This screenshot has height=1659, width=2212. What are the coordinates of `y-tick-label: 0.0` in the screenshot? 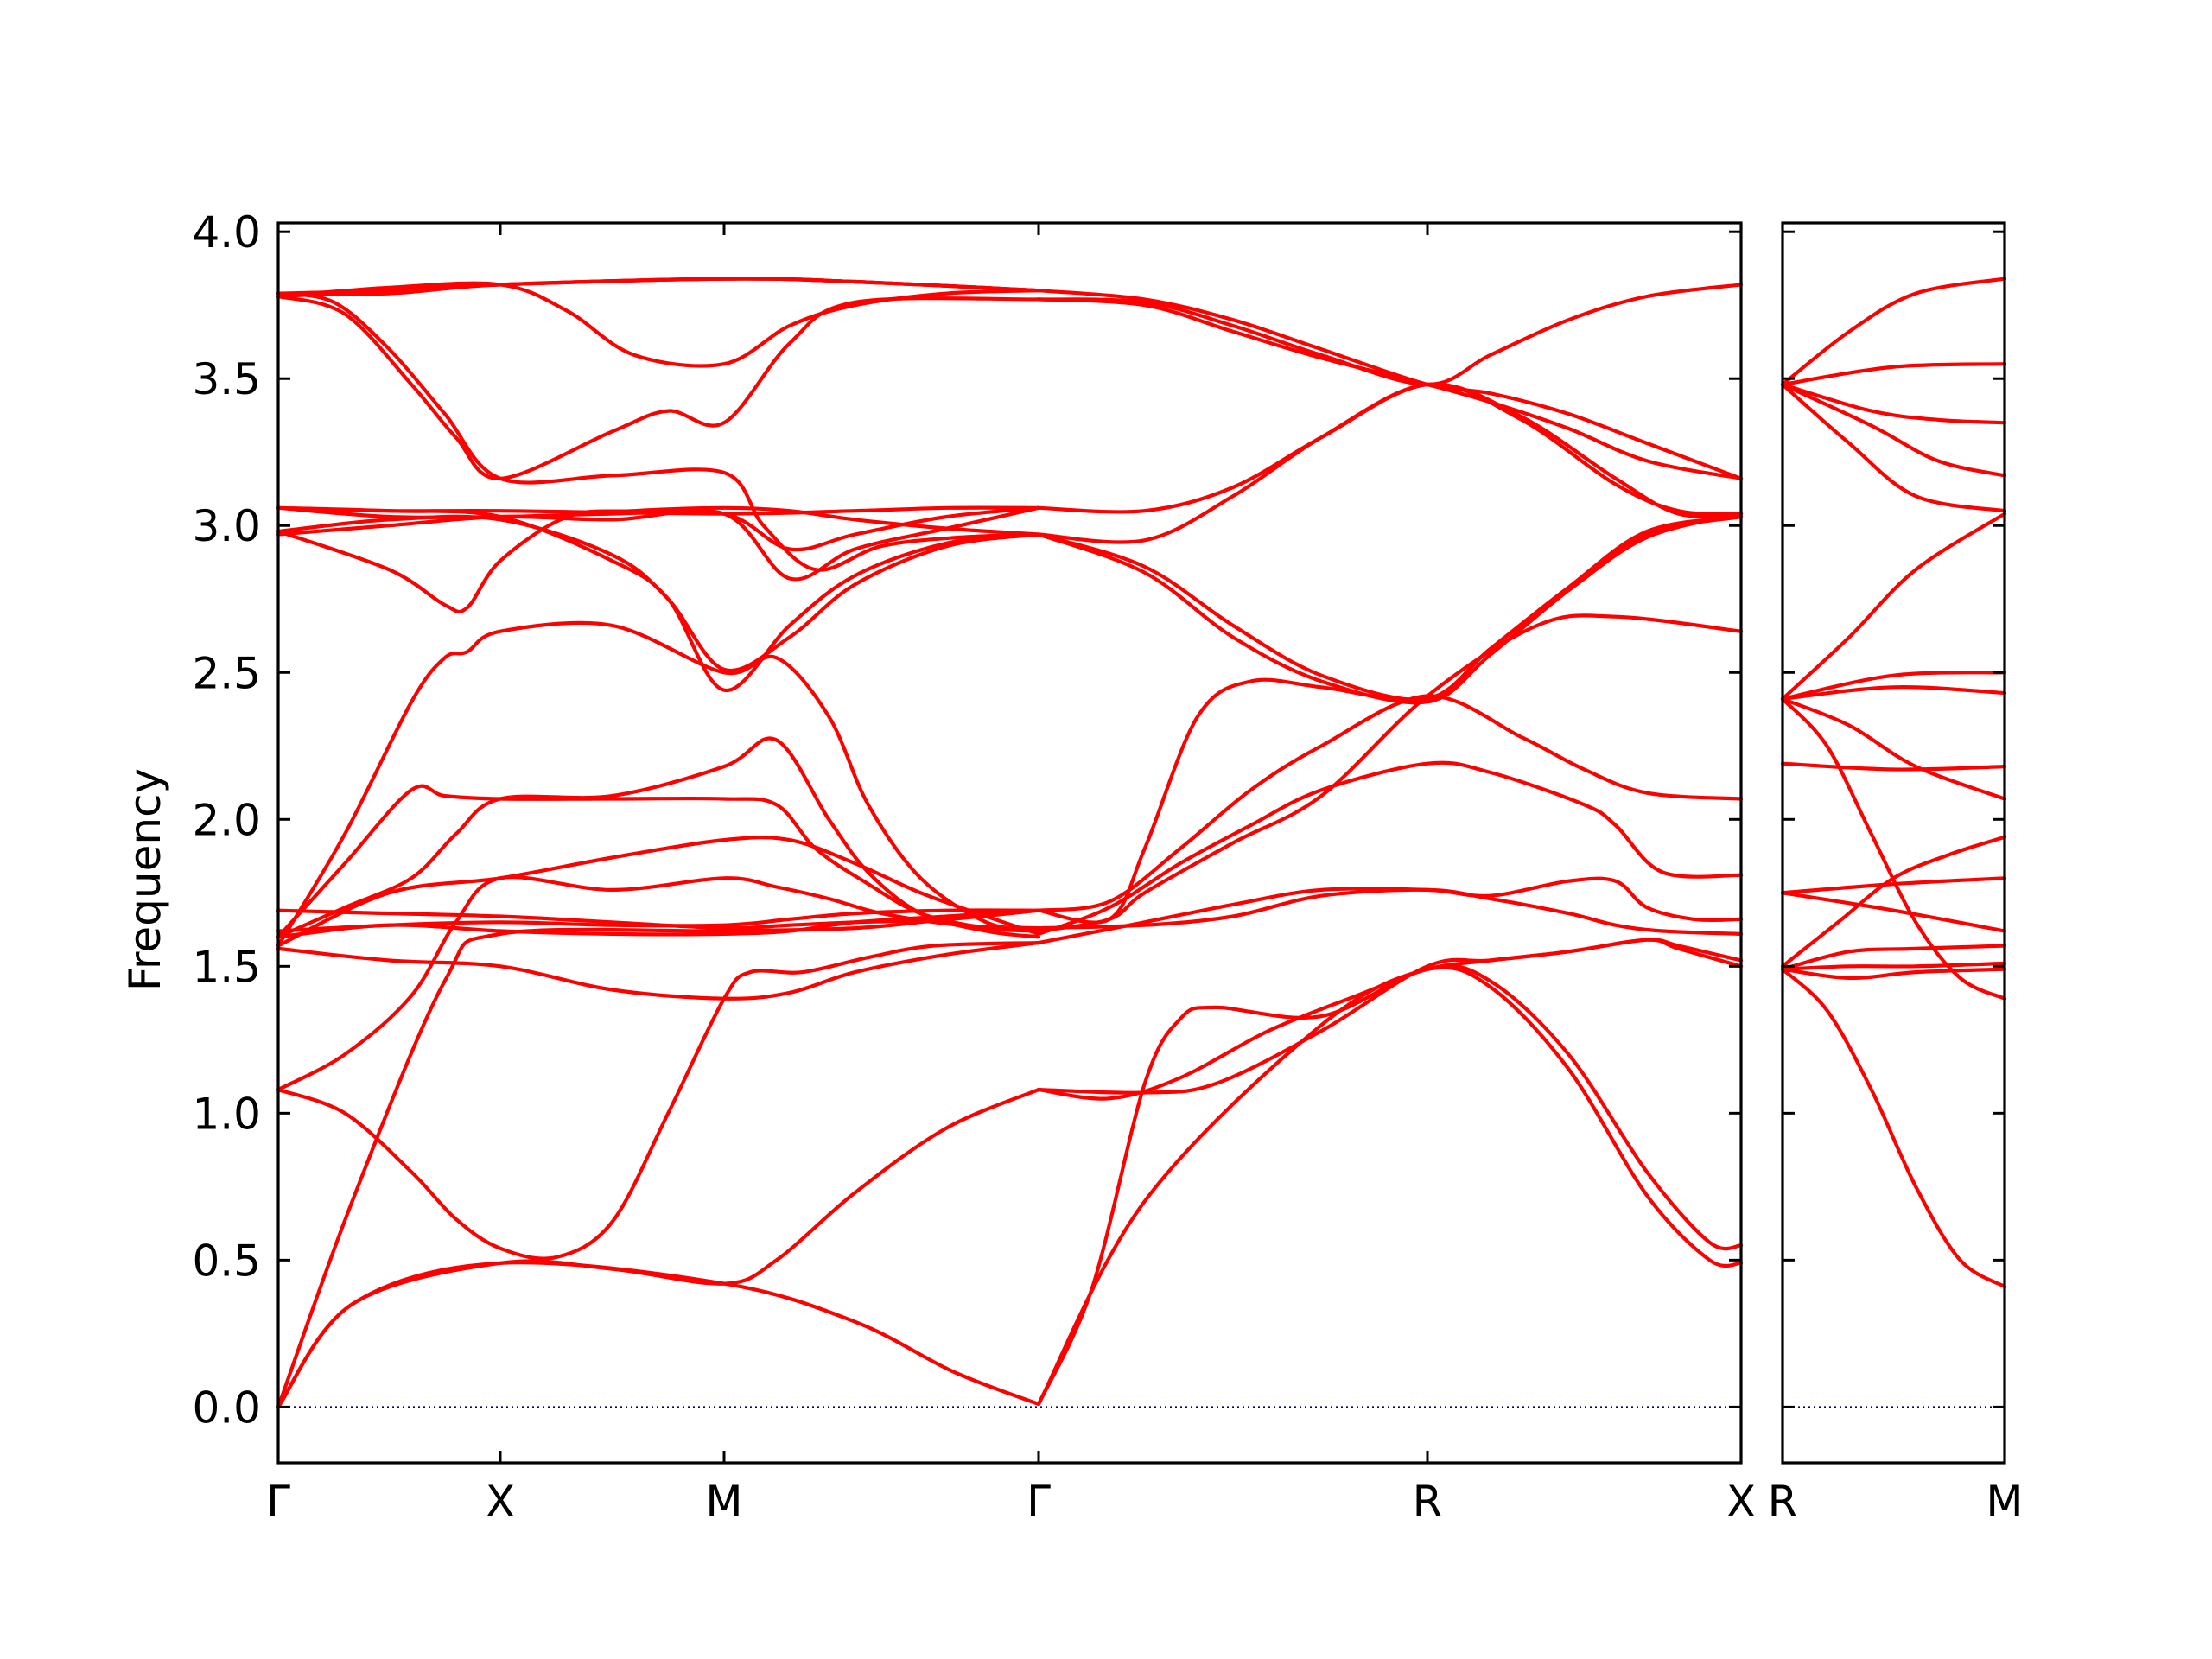 It's located at (226, 1407).